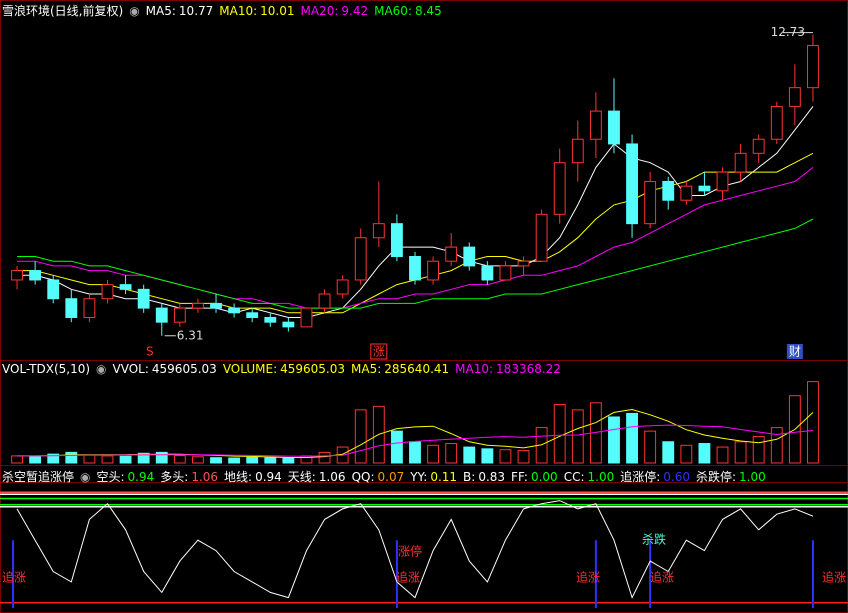  What do you see at coordinates (184, 369) in the screenshot?
I see `legend-value: 459605.03` at bounding box center [184, 369].